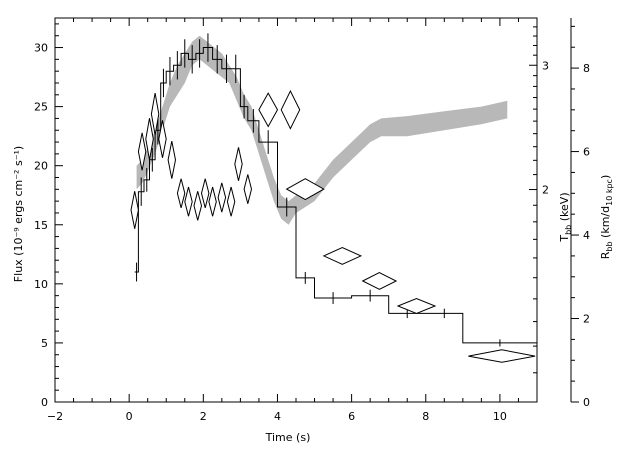  What do you see at coordinates (605, 177) in the screenshot?
I see `radius-axis-title-unit-end: )` at bounding box center [605, 177].